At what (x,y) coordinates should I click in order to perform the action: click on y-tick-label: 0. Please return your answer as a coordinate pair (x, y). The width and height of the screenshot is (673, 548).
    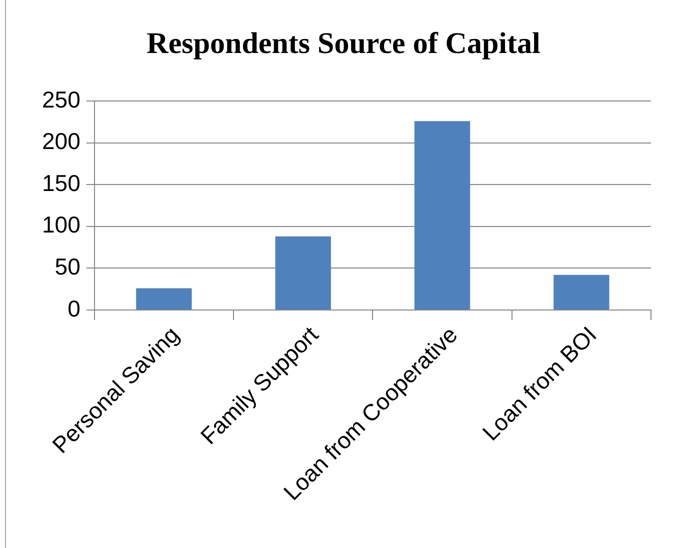
    Looking at the image, I should click on (74, 308).